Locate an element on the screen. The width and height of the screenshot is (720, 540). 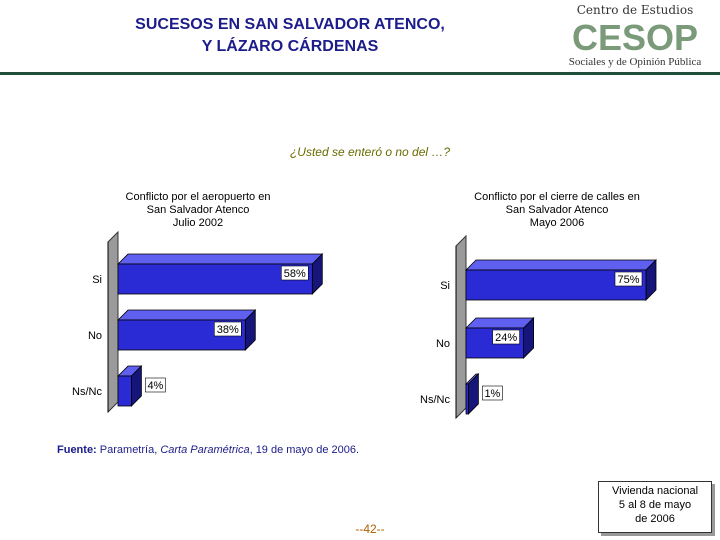
survey-note-line: 5 al 8 de mayo is located at coordinates (655, 505).